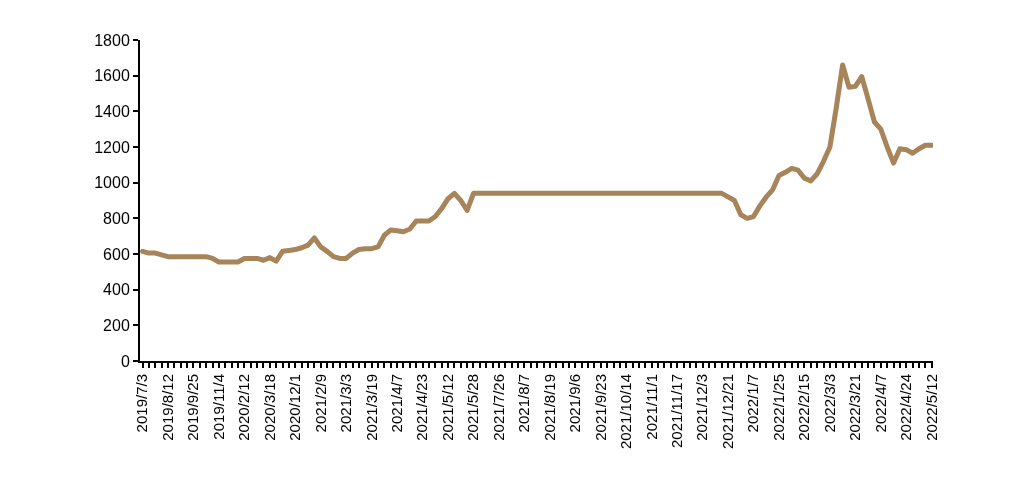 This screenshot has height=493, width=1012. I want to click on x-tick-label: 2021/9/6, so click(575, 403).